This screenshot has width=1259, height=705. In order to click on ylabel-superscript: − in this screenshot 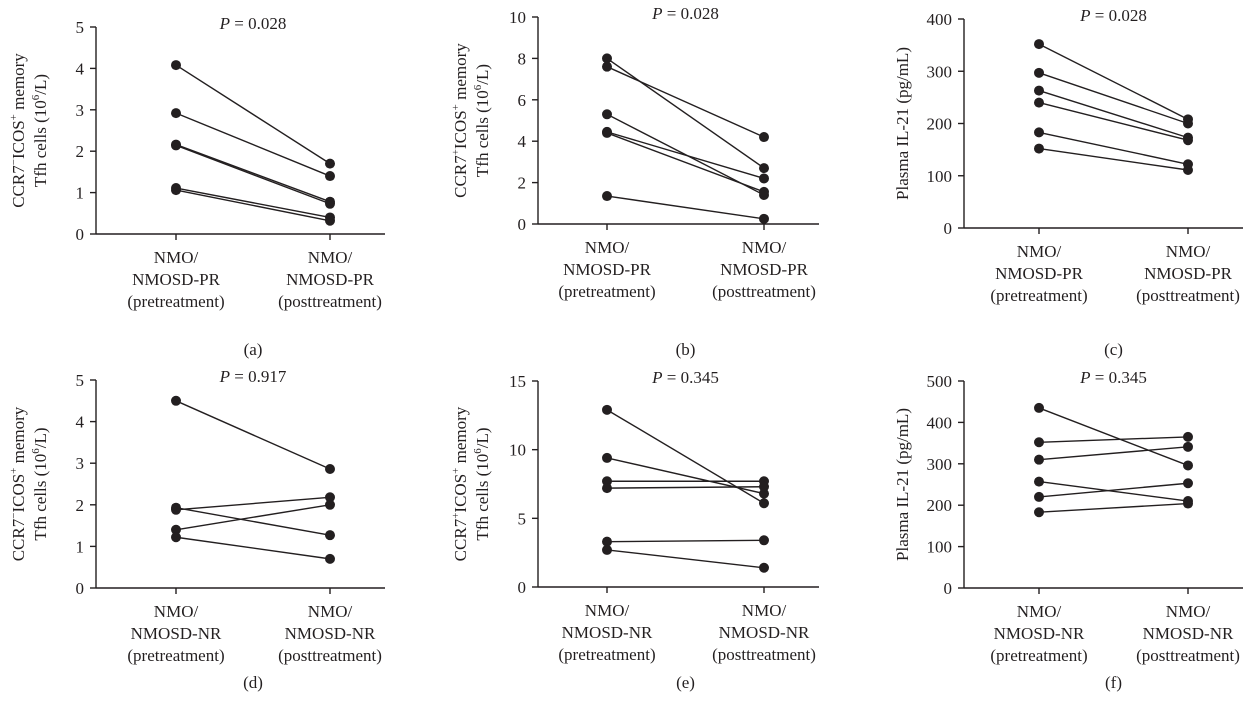, I will do `click(14, 162)`.